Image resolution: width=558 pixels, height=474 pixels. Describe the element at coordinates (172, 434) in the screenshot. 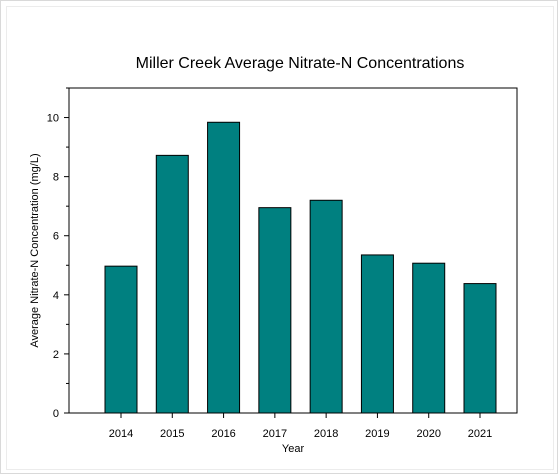

I see `x-tick-label-2015: 2015` at that location.